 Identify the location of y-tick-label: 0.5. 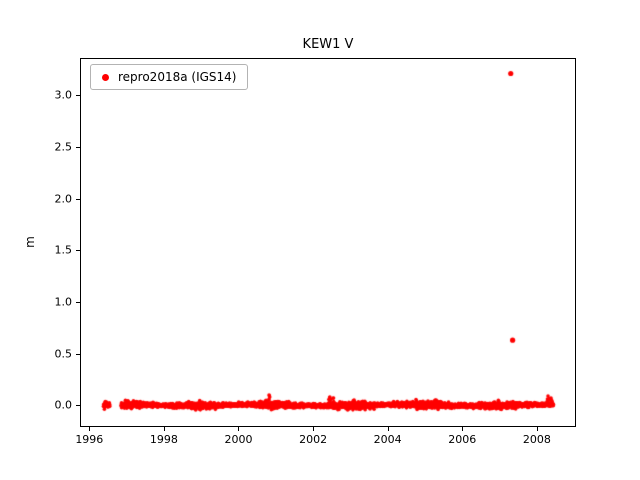
(63, 354).